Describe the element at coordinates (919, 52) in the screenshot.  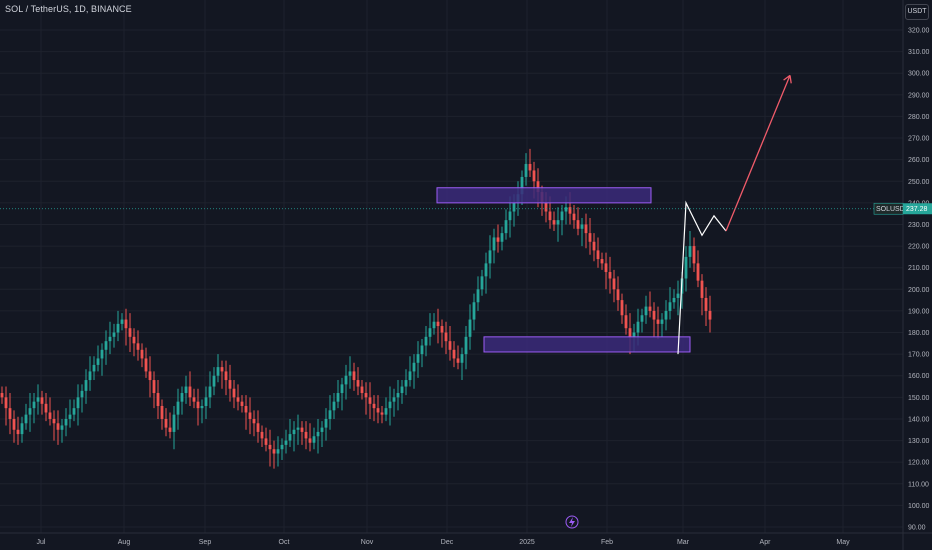
I see `price-tick-label: 310.00` at that location.